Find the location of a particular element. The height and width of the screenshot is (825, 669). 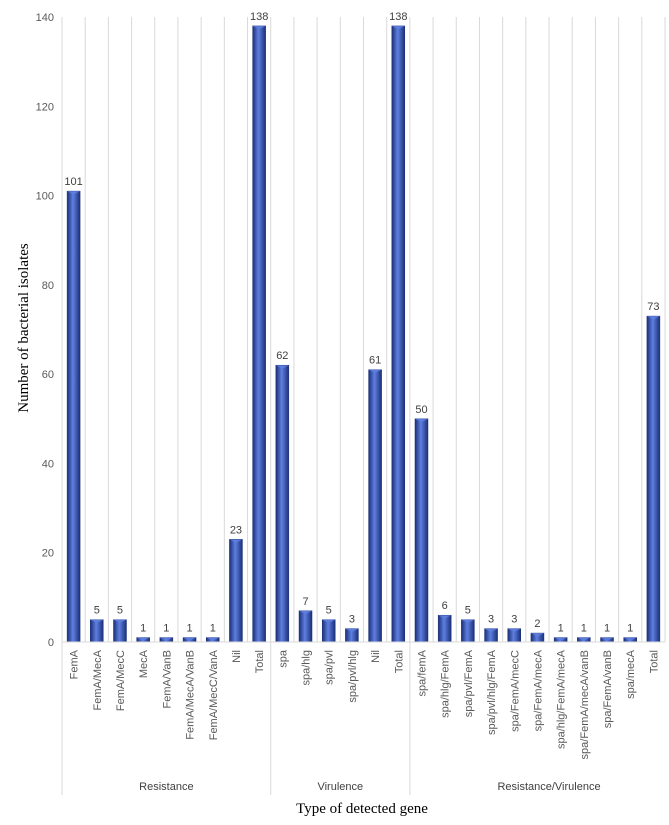

x-tick-label: FemA/VanB is located at coordinates (167, 679).